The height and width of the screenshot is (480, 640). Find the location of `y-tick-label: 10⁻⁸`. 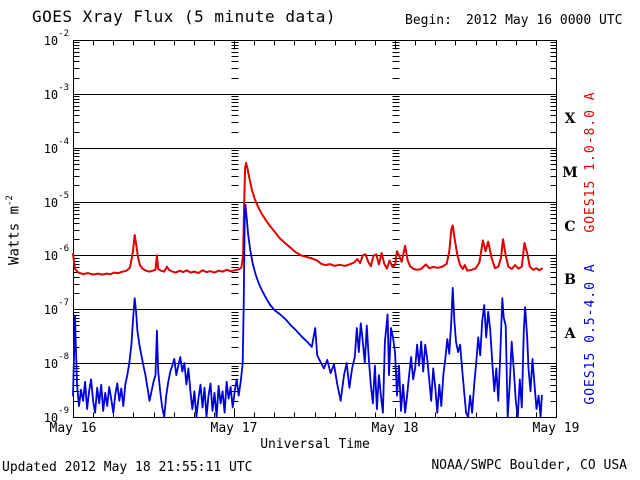

y-tick-label: 10⁻⁸ is located at coordinates (56, 362).